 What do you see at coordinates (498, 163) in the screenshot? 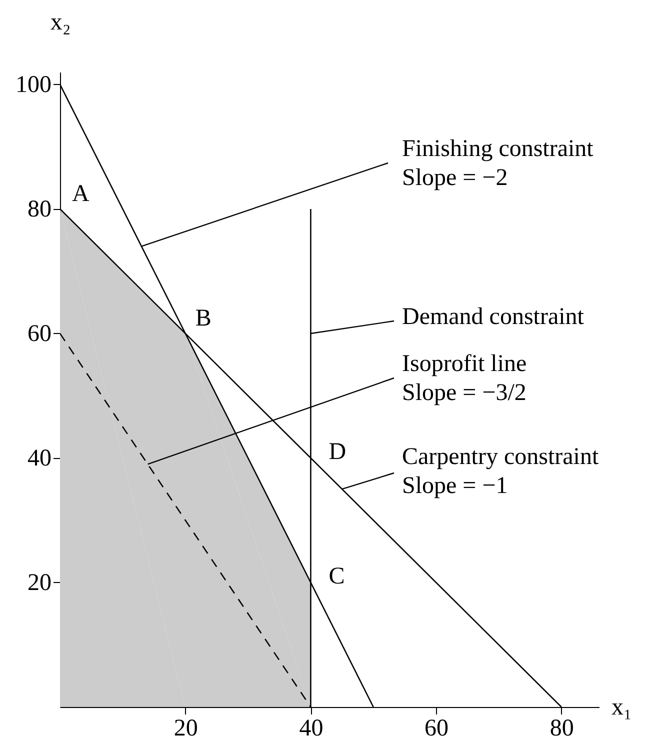
I see `annotation: Finishing constraint Slope = −2` at bounding box center [498, 163].